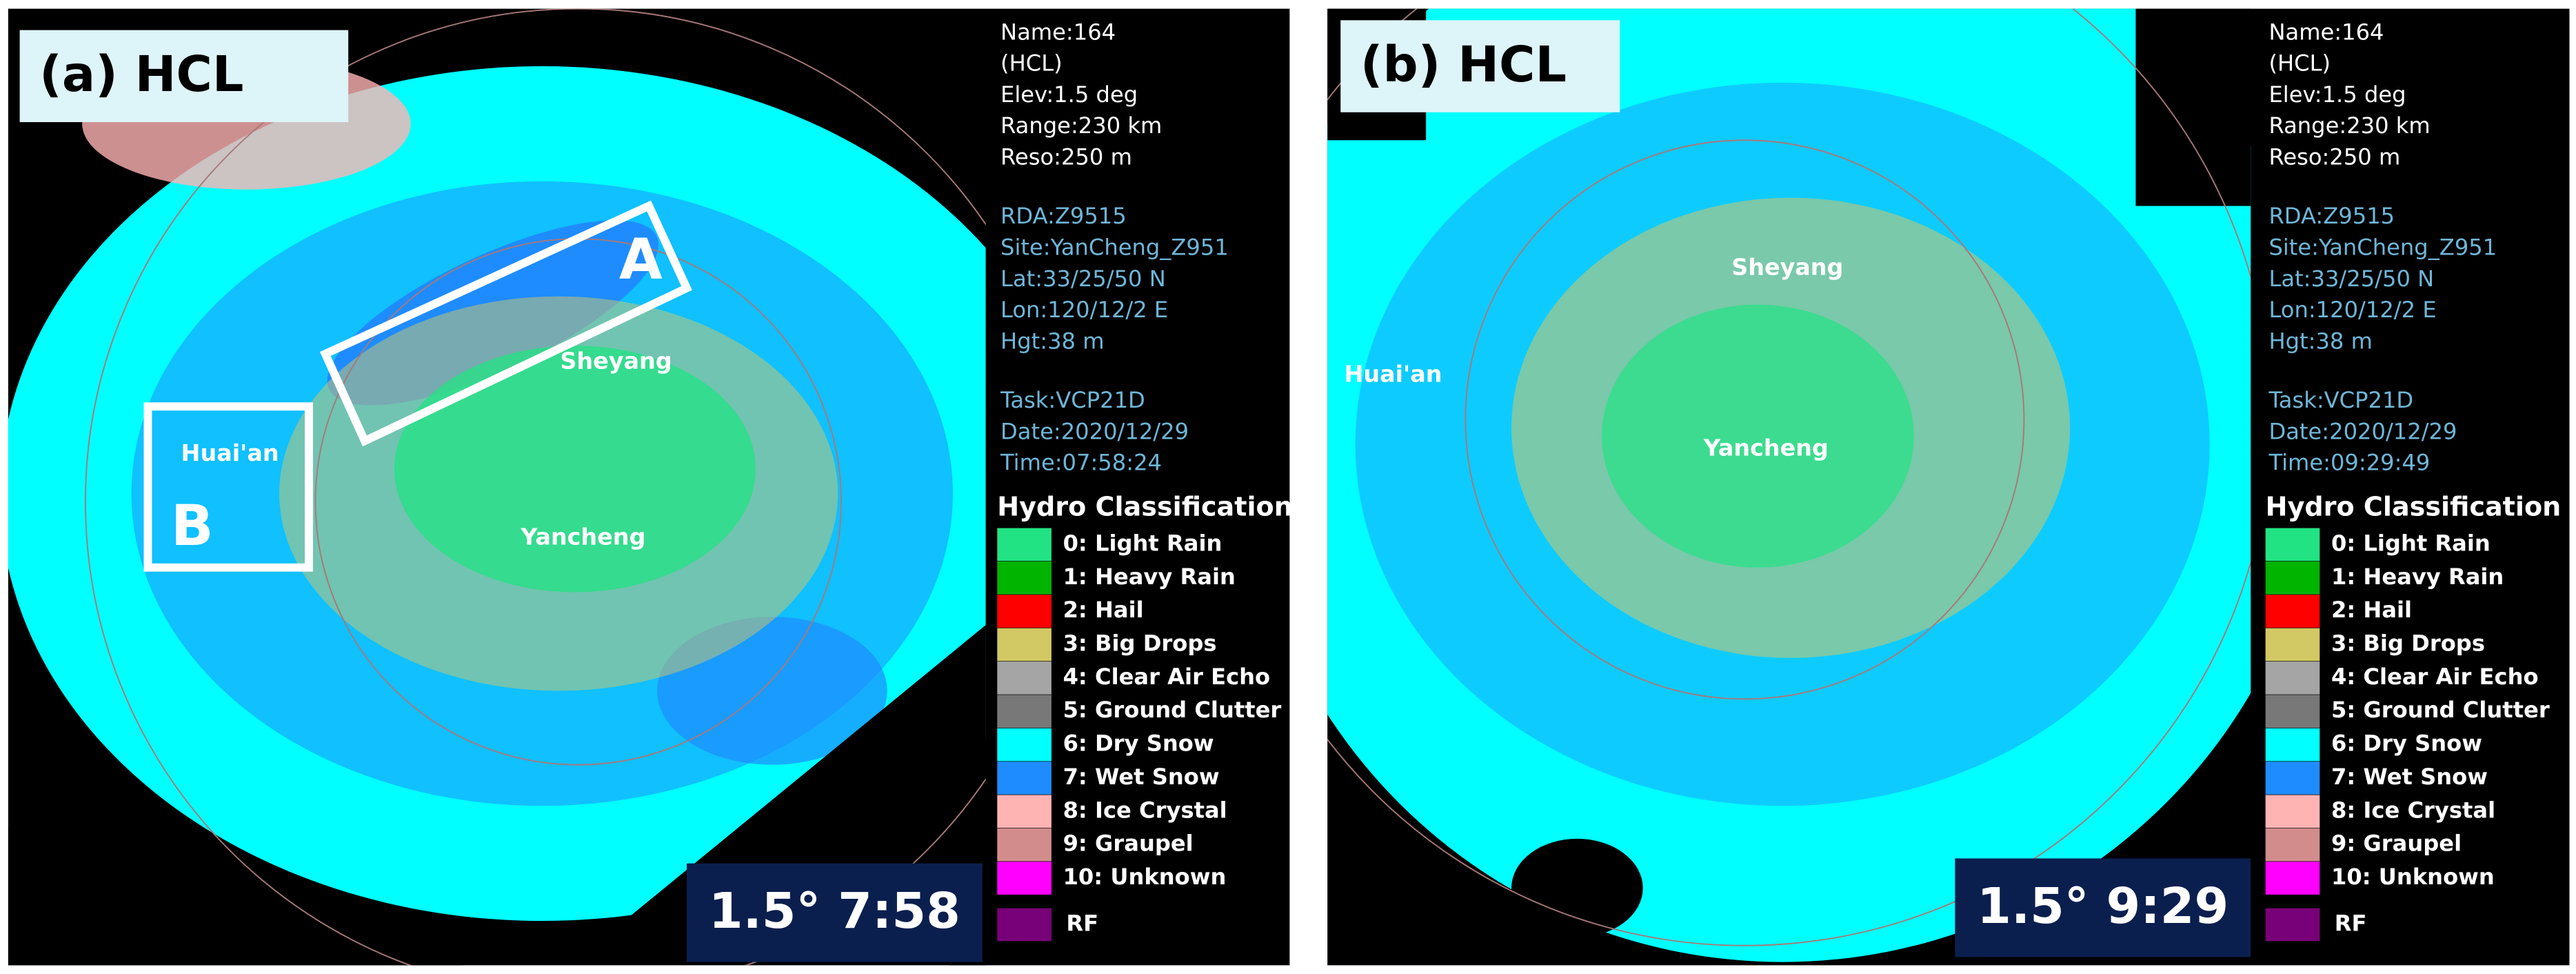 Image resolution: width=2576 pixels, height=974 pixels. I want to click on box-label: A, so click(641, 260).